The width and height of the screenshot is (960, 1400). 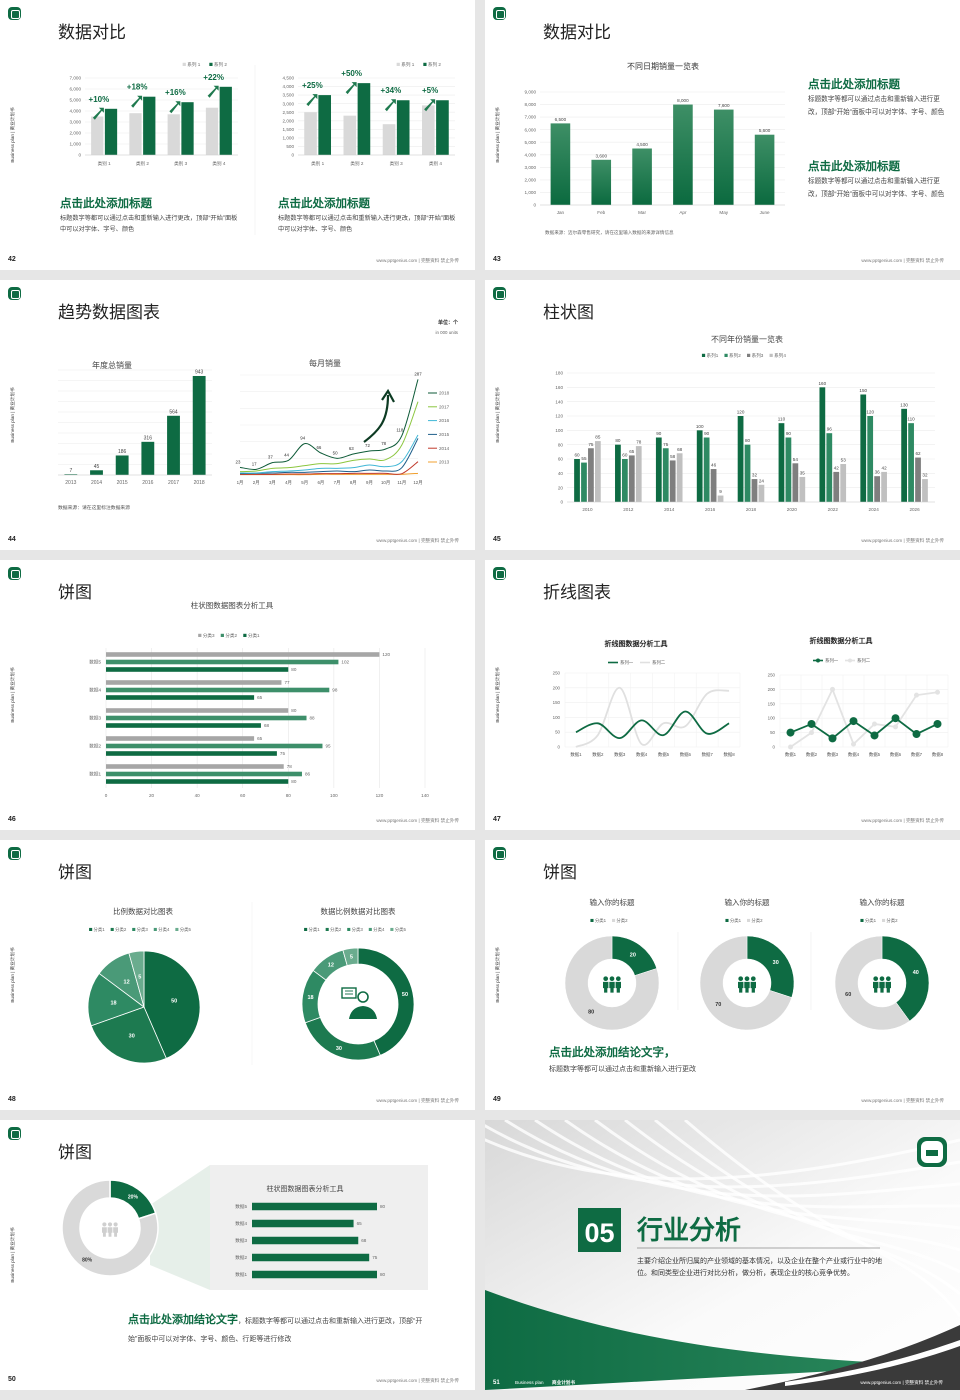 I want to click on decorative-curve, so click(x=807, y=1208).